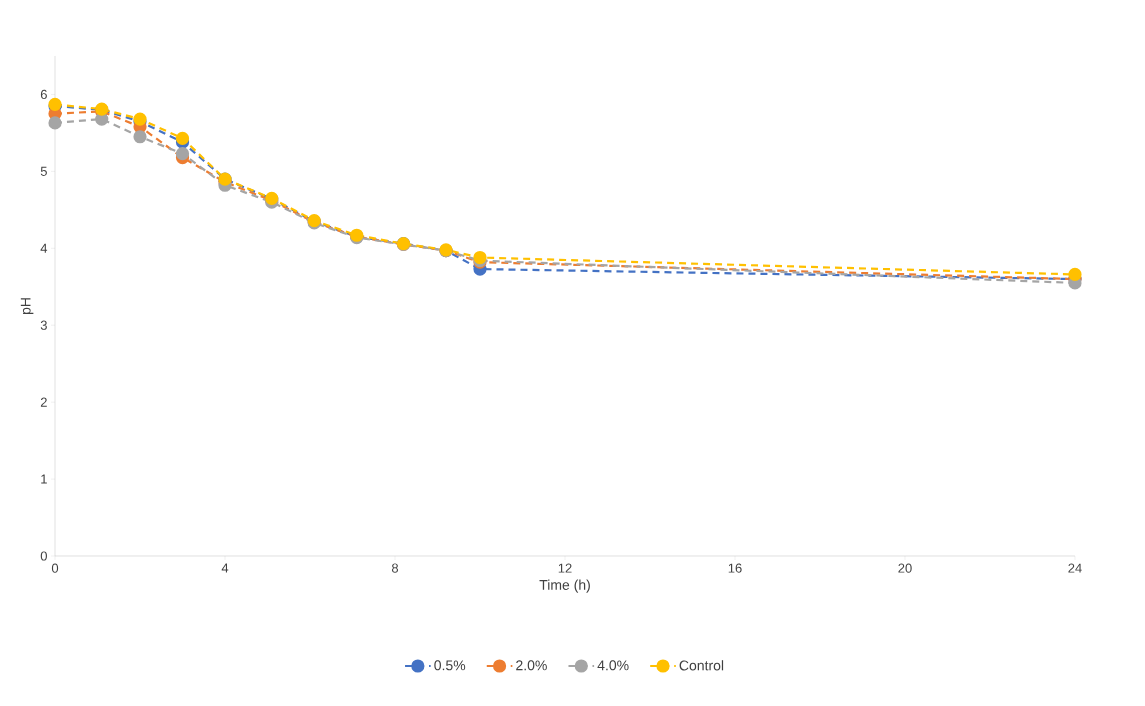 This screenshot has width=1145, height=706. Describe the element at coordinates (565, 568) in the screenshot. I see `x-tick-label: 12` at that location.